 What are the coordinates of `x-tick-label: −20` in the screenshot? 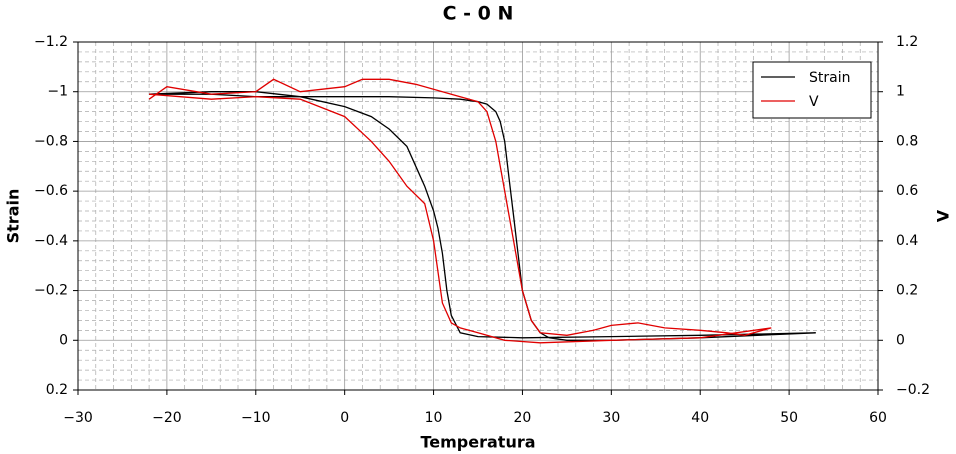 It's located at (167, 418).